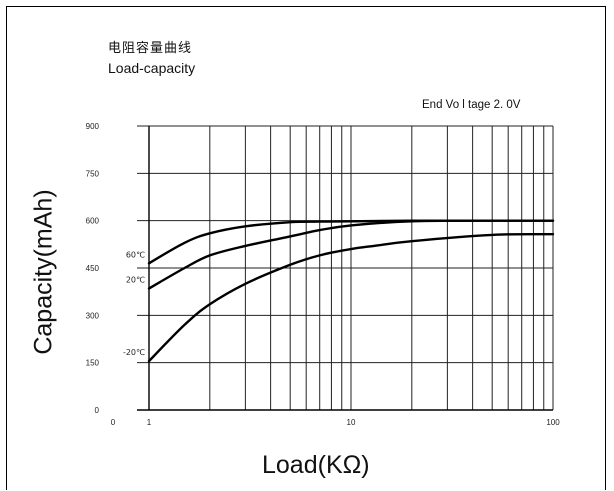  Describe the element at coordinates (93, 363) in the screenshot. I see `y-tick-label: 150` at that location.